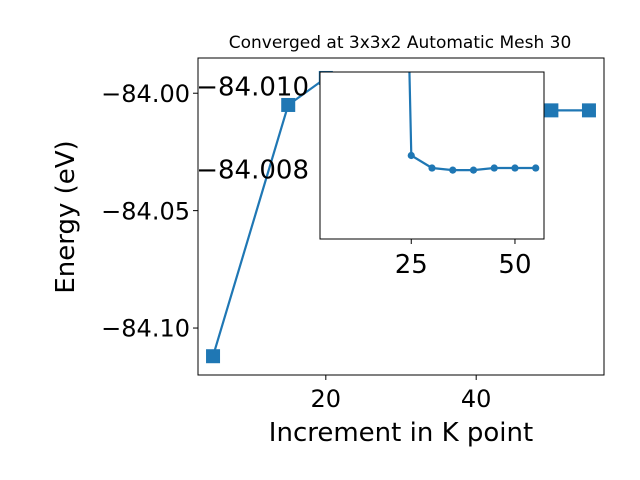 Image resolution: width=640 pixels, height=480 pixels. Describe the element at coordinates (411, 265) in the screenshot. I see `x-tick-label: 25` at that location.